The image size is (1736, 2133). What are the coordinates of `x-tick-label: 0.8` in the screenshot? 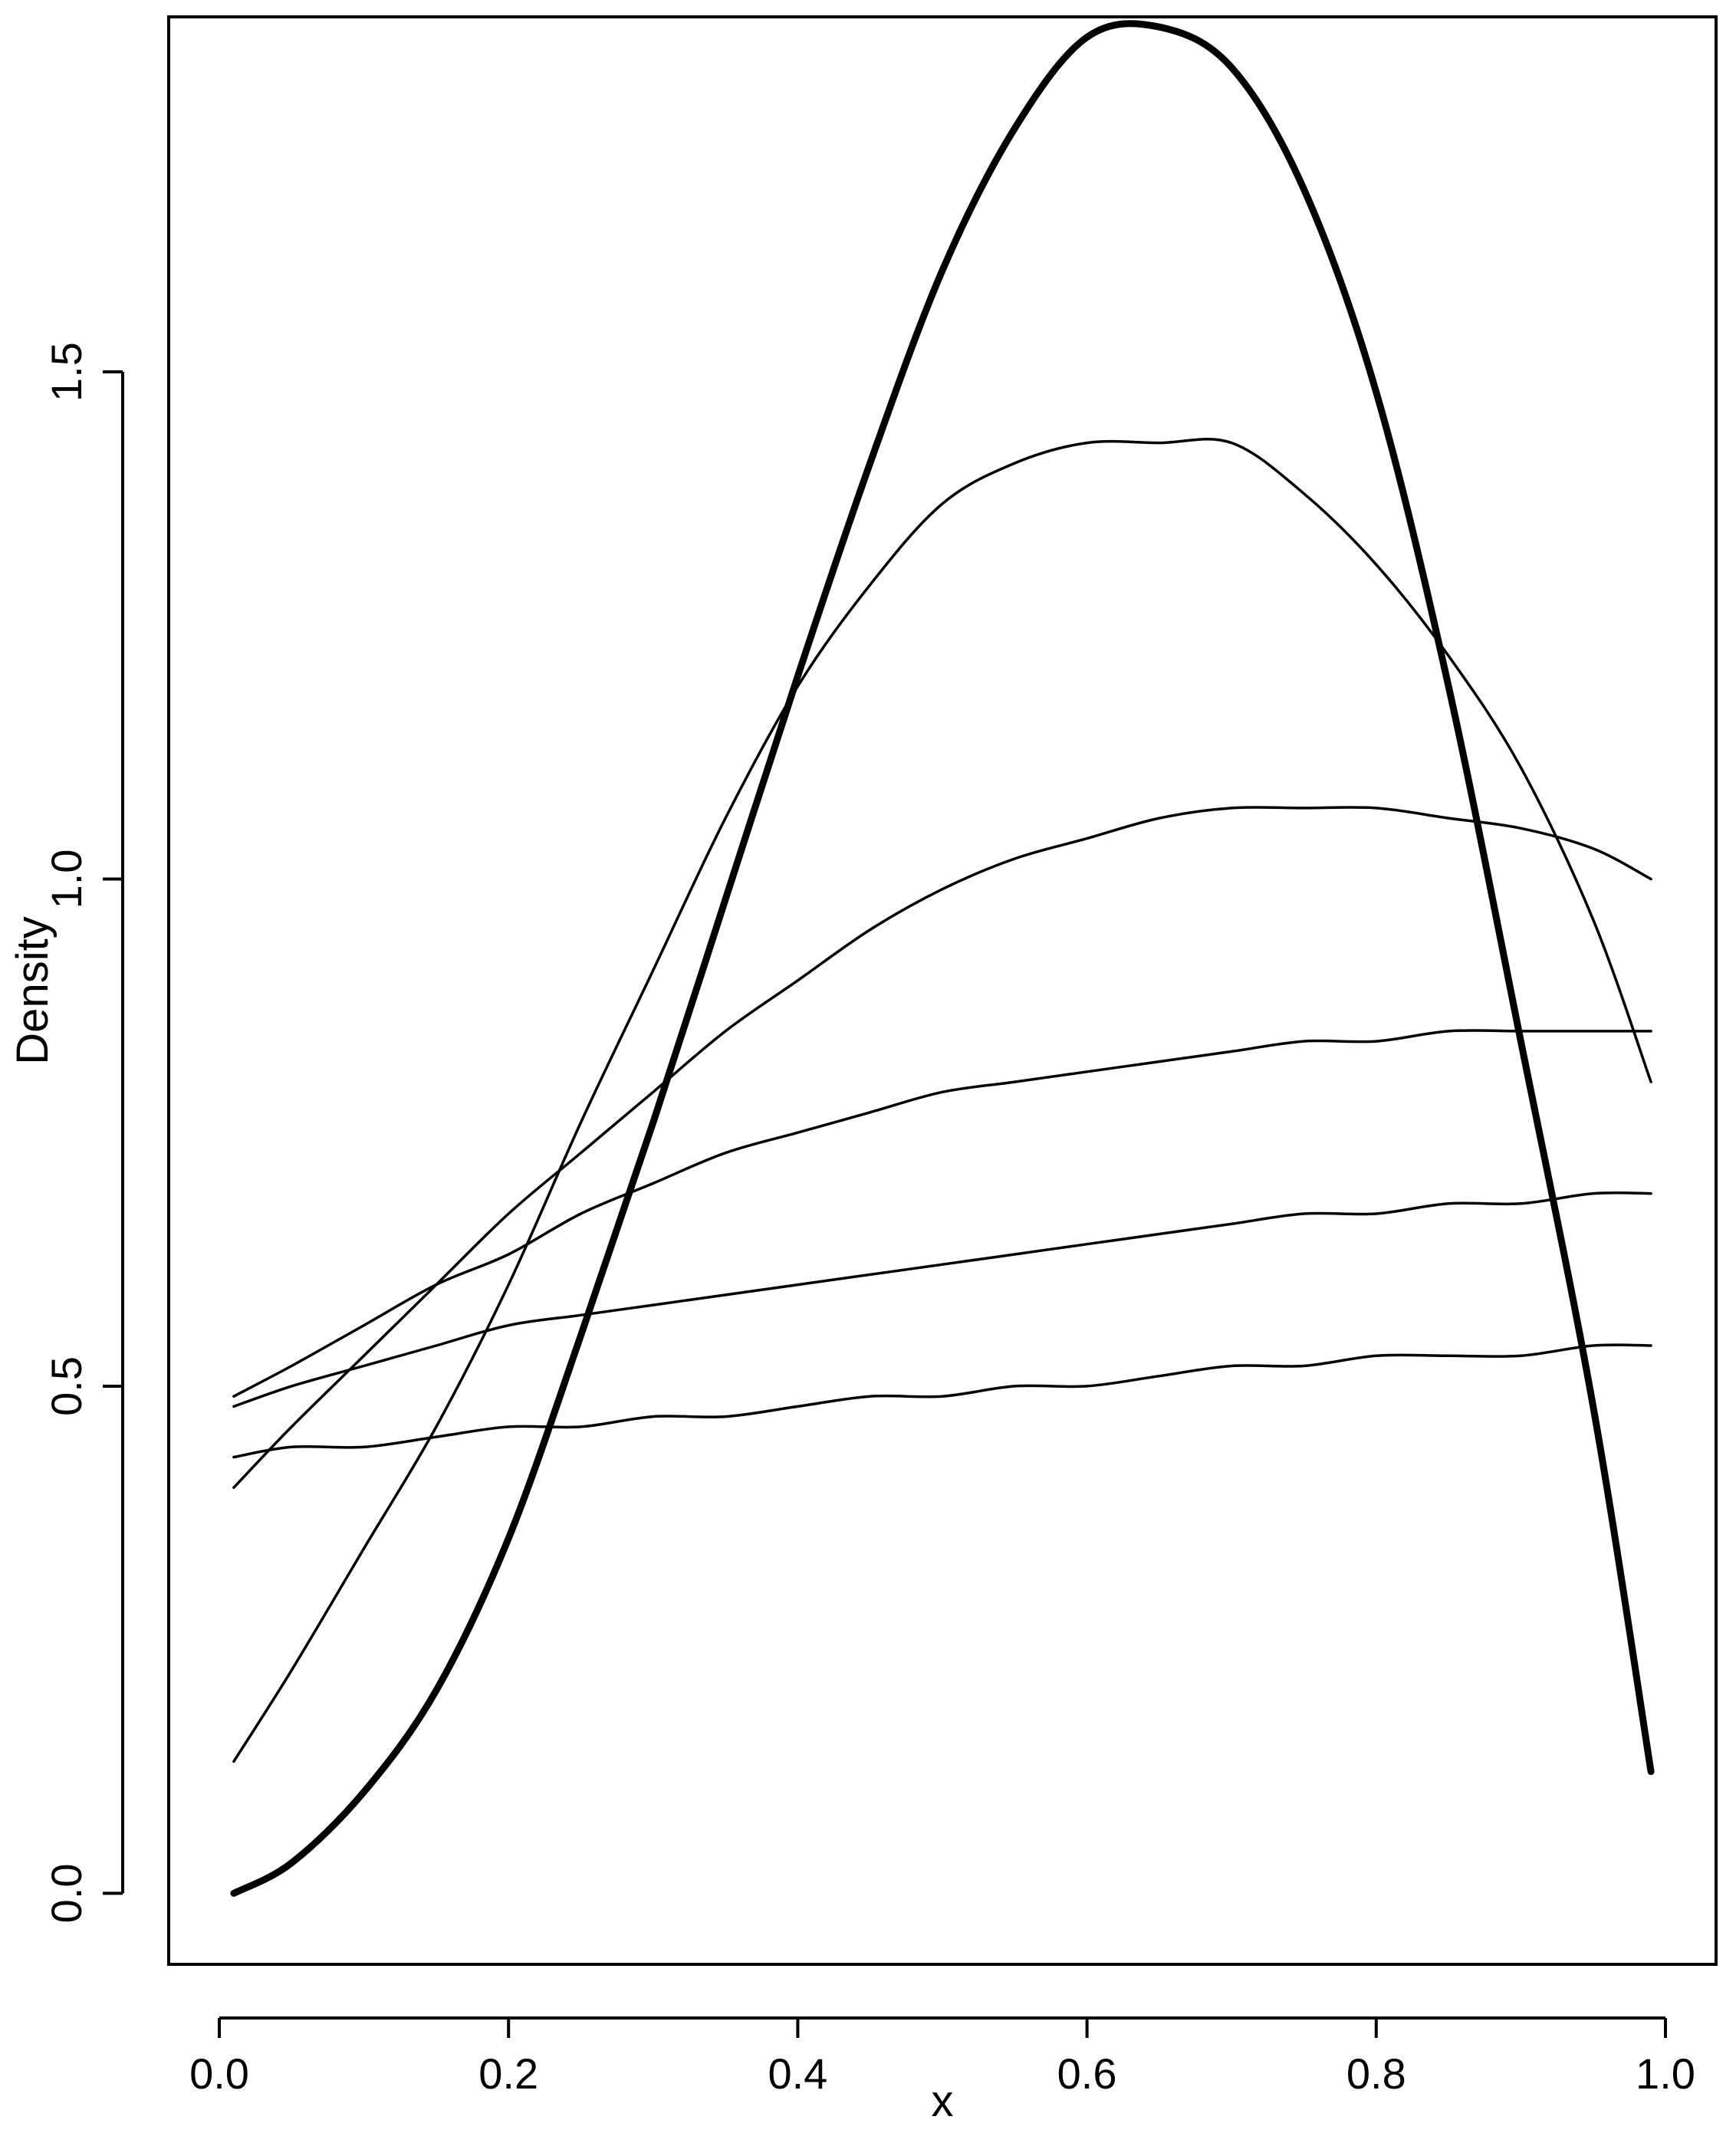 It's located at (1376, 2074).